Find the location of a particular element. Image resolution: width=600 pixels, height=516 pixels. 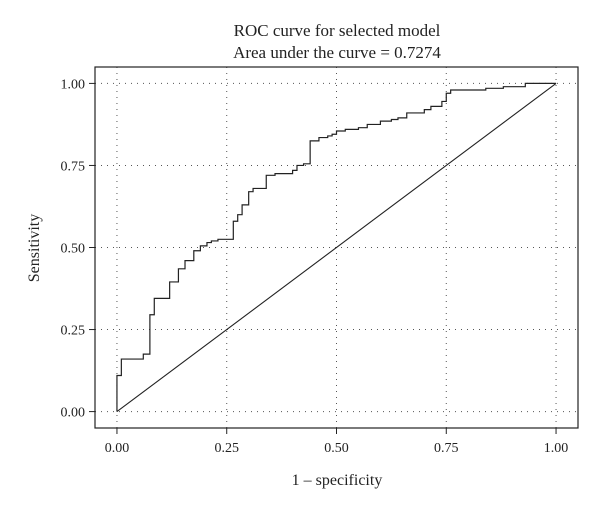

x-tick-label: 0.50 is located at coordinates (336, 448).